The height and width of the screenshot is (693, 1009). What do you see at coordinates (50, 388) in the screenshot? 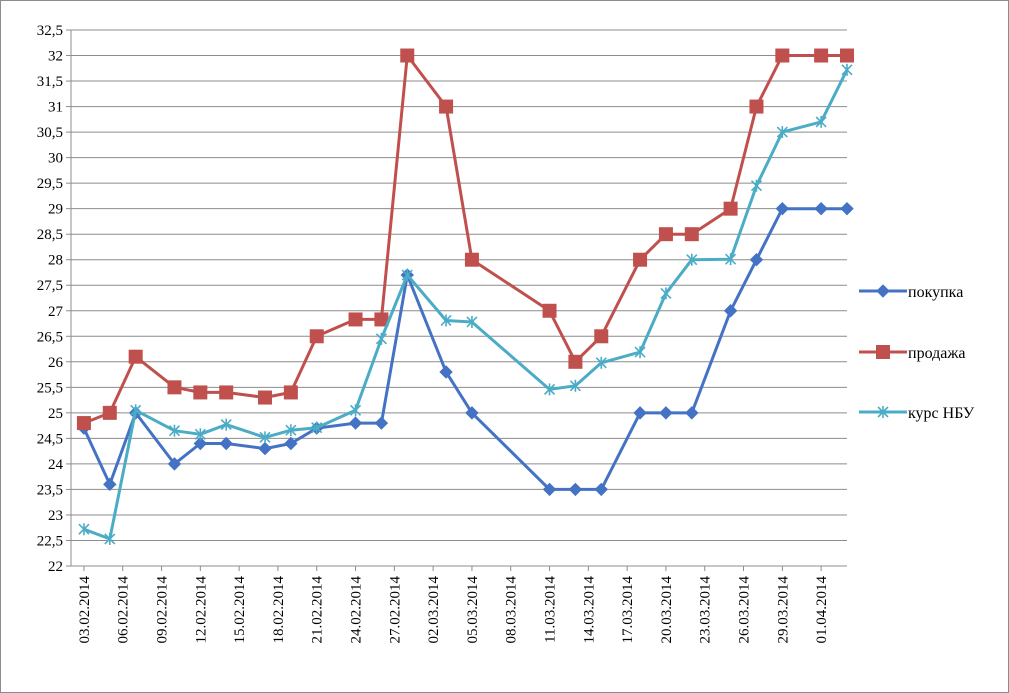
I see `y-tick-label: 25,5` at bounding box center [50, 388].